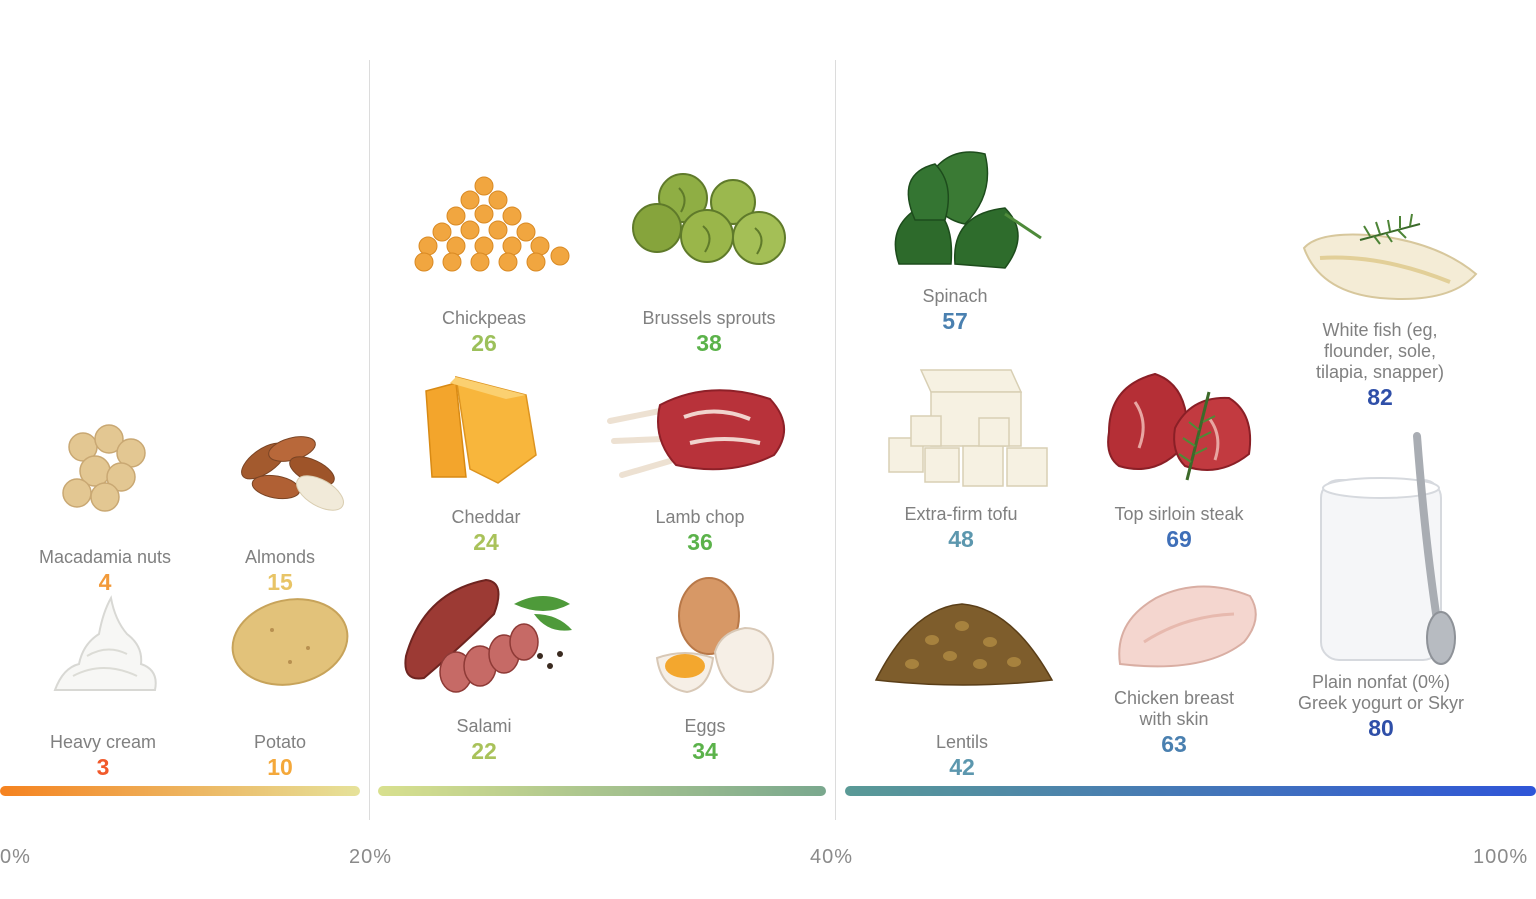 Image resolution: width=1536 pixels, height=899 pixels. I want to click on spinach-icon, so click(968, 210).